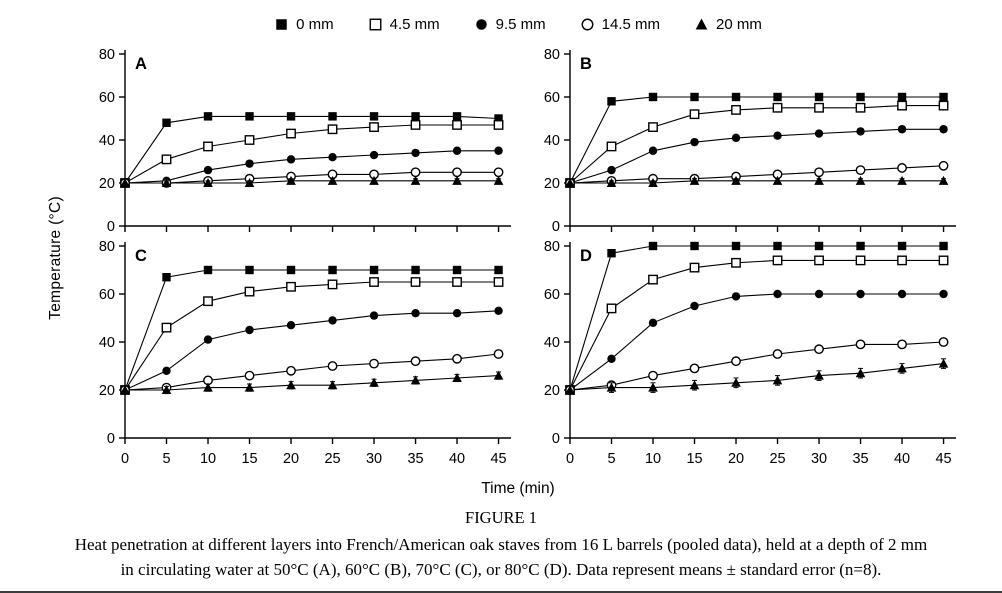 This screenshot has height=593, width=1002. Describe the element at coordinates (281, 24) in the screenshot. I see `filled-square-icon` at that location.